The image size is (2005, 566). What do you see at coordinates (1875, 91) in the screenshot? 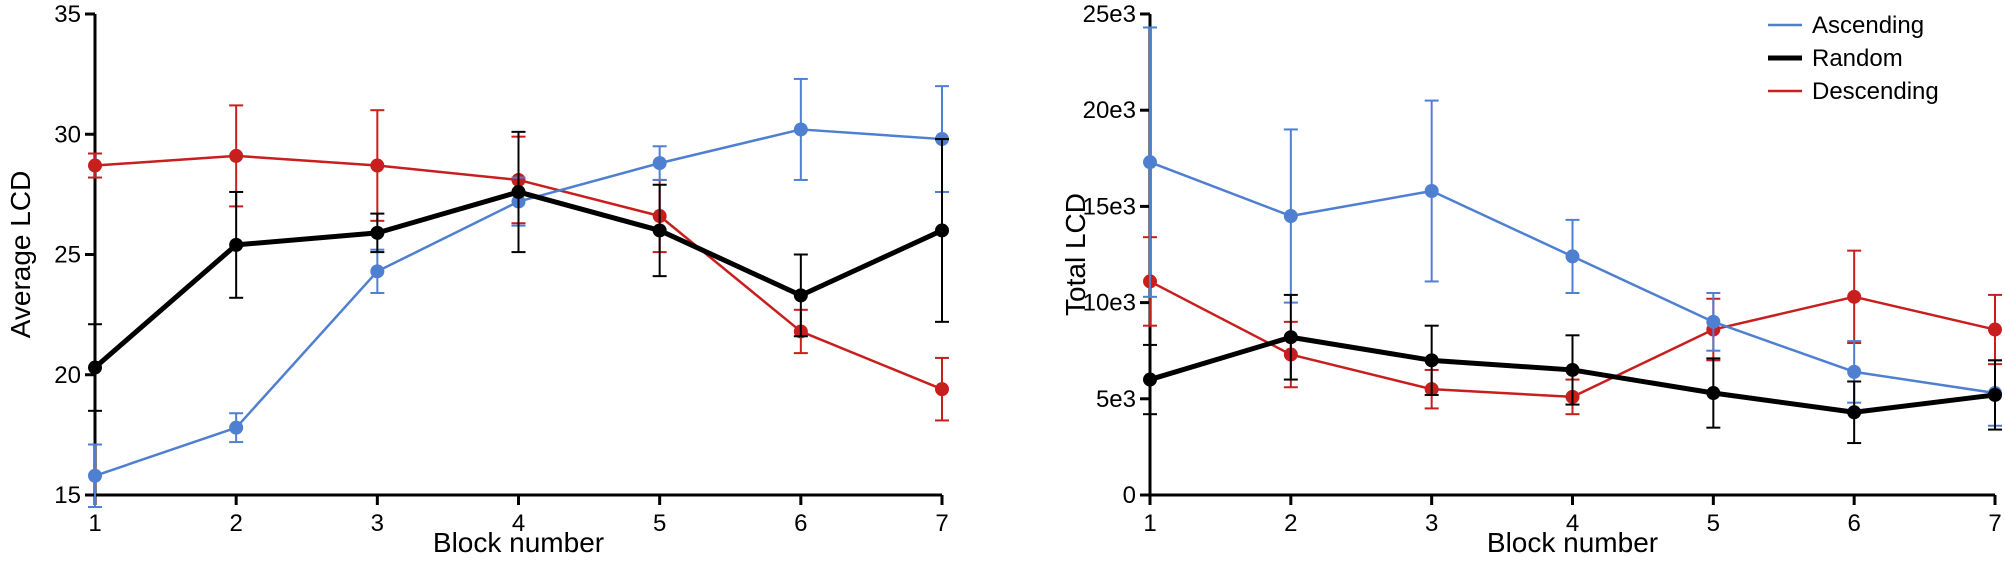
I see `legend-label-descending: Descending` at bounding box center [1875, 91].